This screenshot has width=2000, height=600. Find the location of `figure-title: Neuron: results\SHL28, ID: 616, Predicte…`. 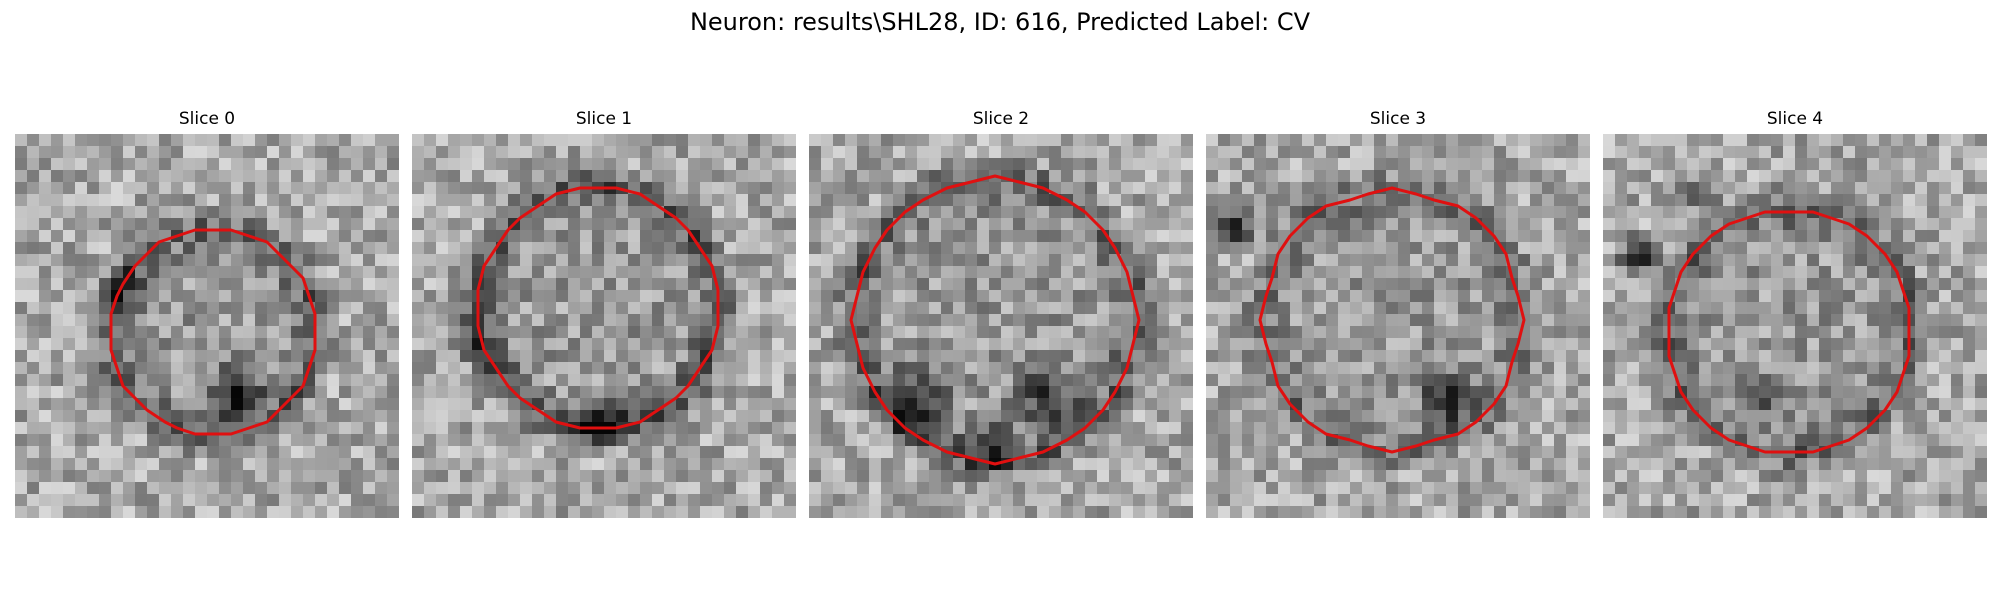

figure-title: Neuron: results\SHL28, ID: 616, Predicte… is located at coordinates (1000, 22).